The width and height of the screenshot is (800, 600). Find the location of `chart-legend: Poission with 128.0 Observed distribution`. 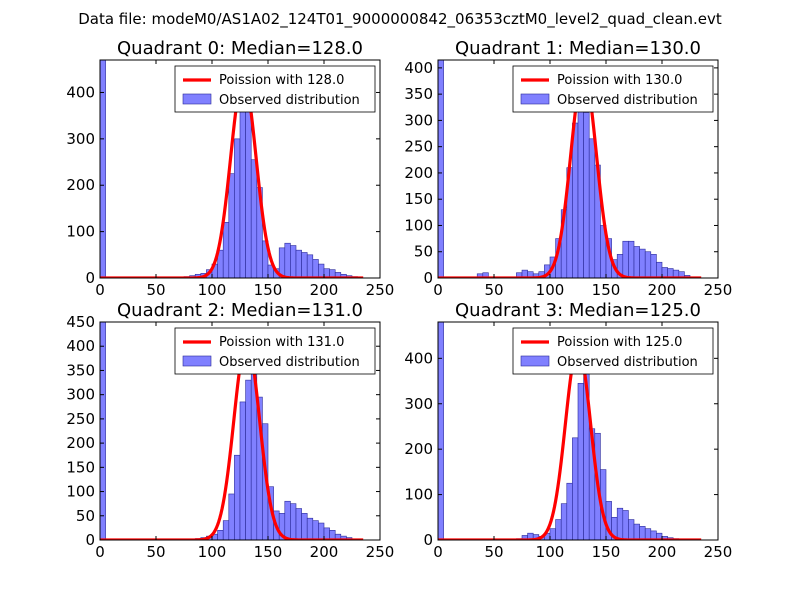

chart-legend: Poission with 128.0 Observed distribution is located at coordinates (275, 89).